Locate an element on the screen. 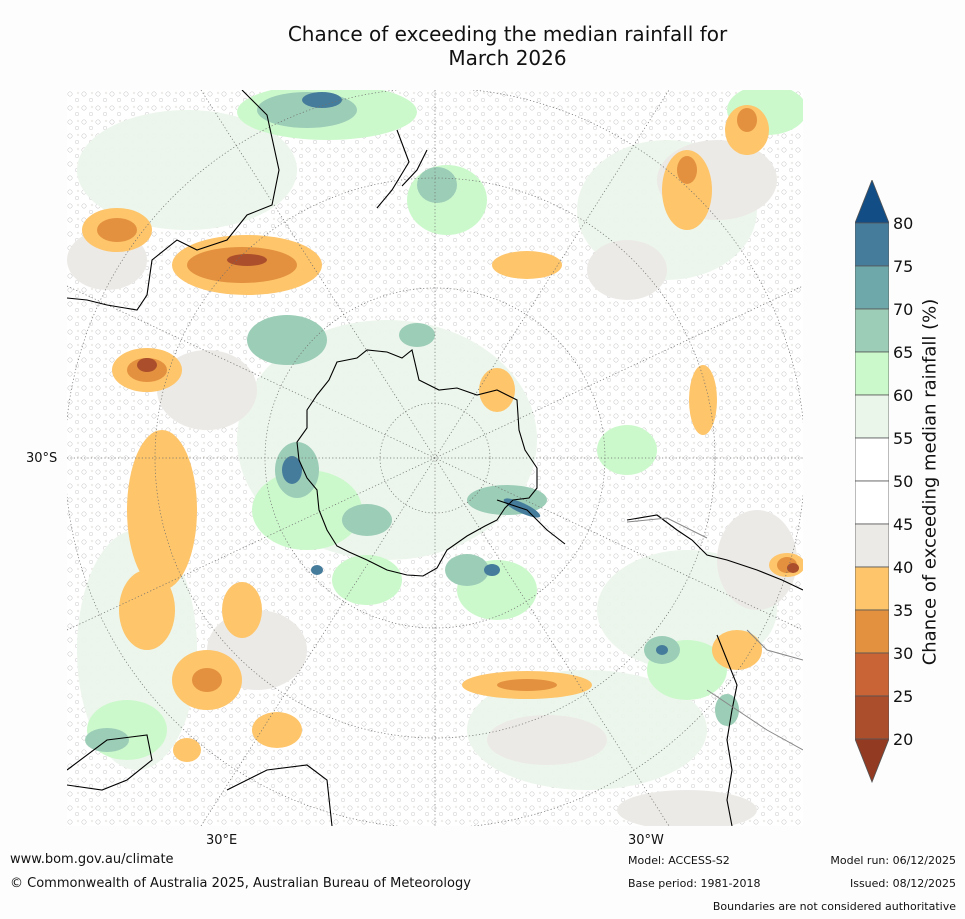 Image resolution: width=965 pixels, height=919 pixels. south-america-coast is located at coordinates (714, 552).